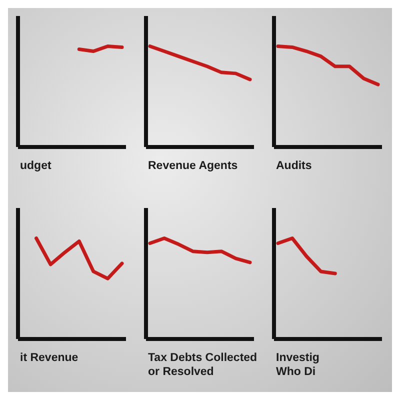  I want to click on x-axis-title: Tax Debts Collected or Resolved, so click(203, 365).